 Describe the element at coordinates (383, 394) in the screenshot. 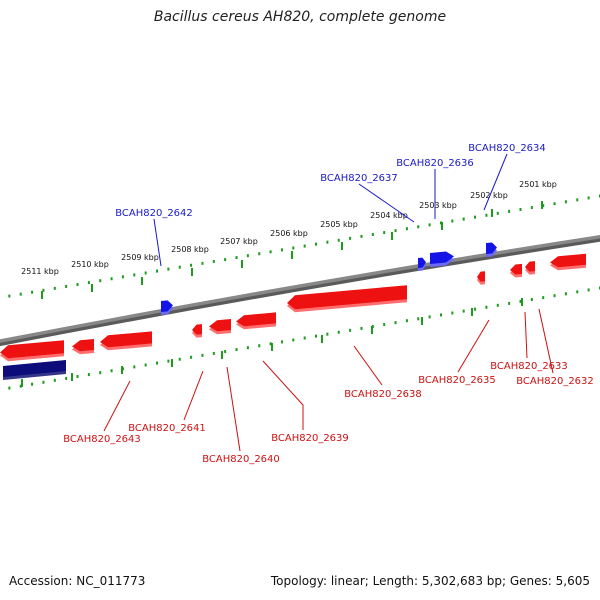

I see `gene-label-bcah820-2638: BCAH820_2638` at that location.